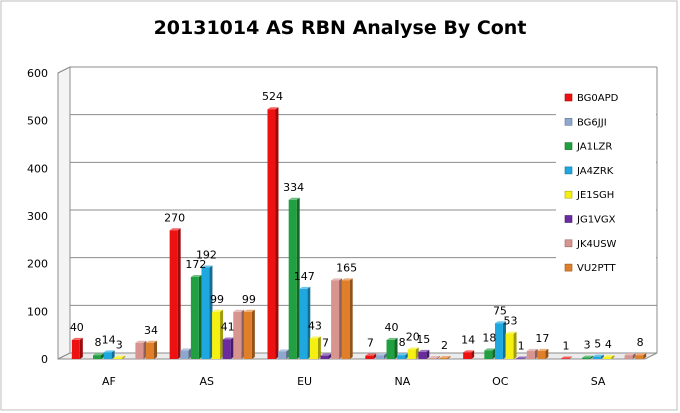 This screenshot has width=680, height=413. I want to click on data-label: 99, so click(217, 299).